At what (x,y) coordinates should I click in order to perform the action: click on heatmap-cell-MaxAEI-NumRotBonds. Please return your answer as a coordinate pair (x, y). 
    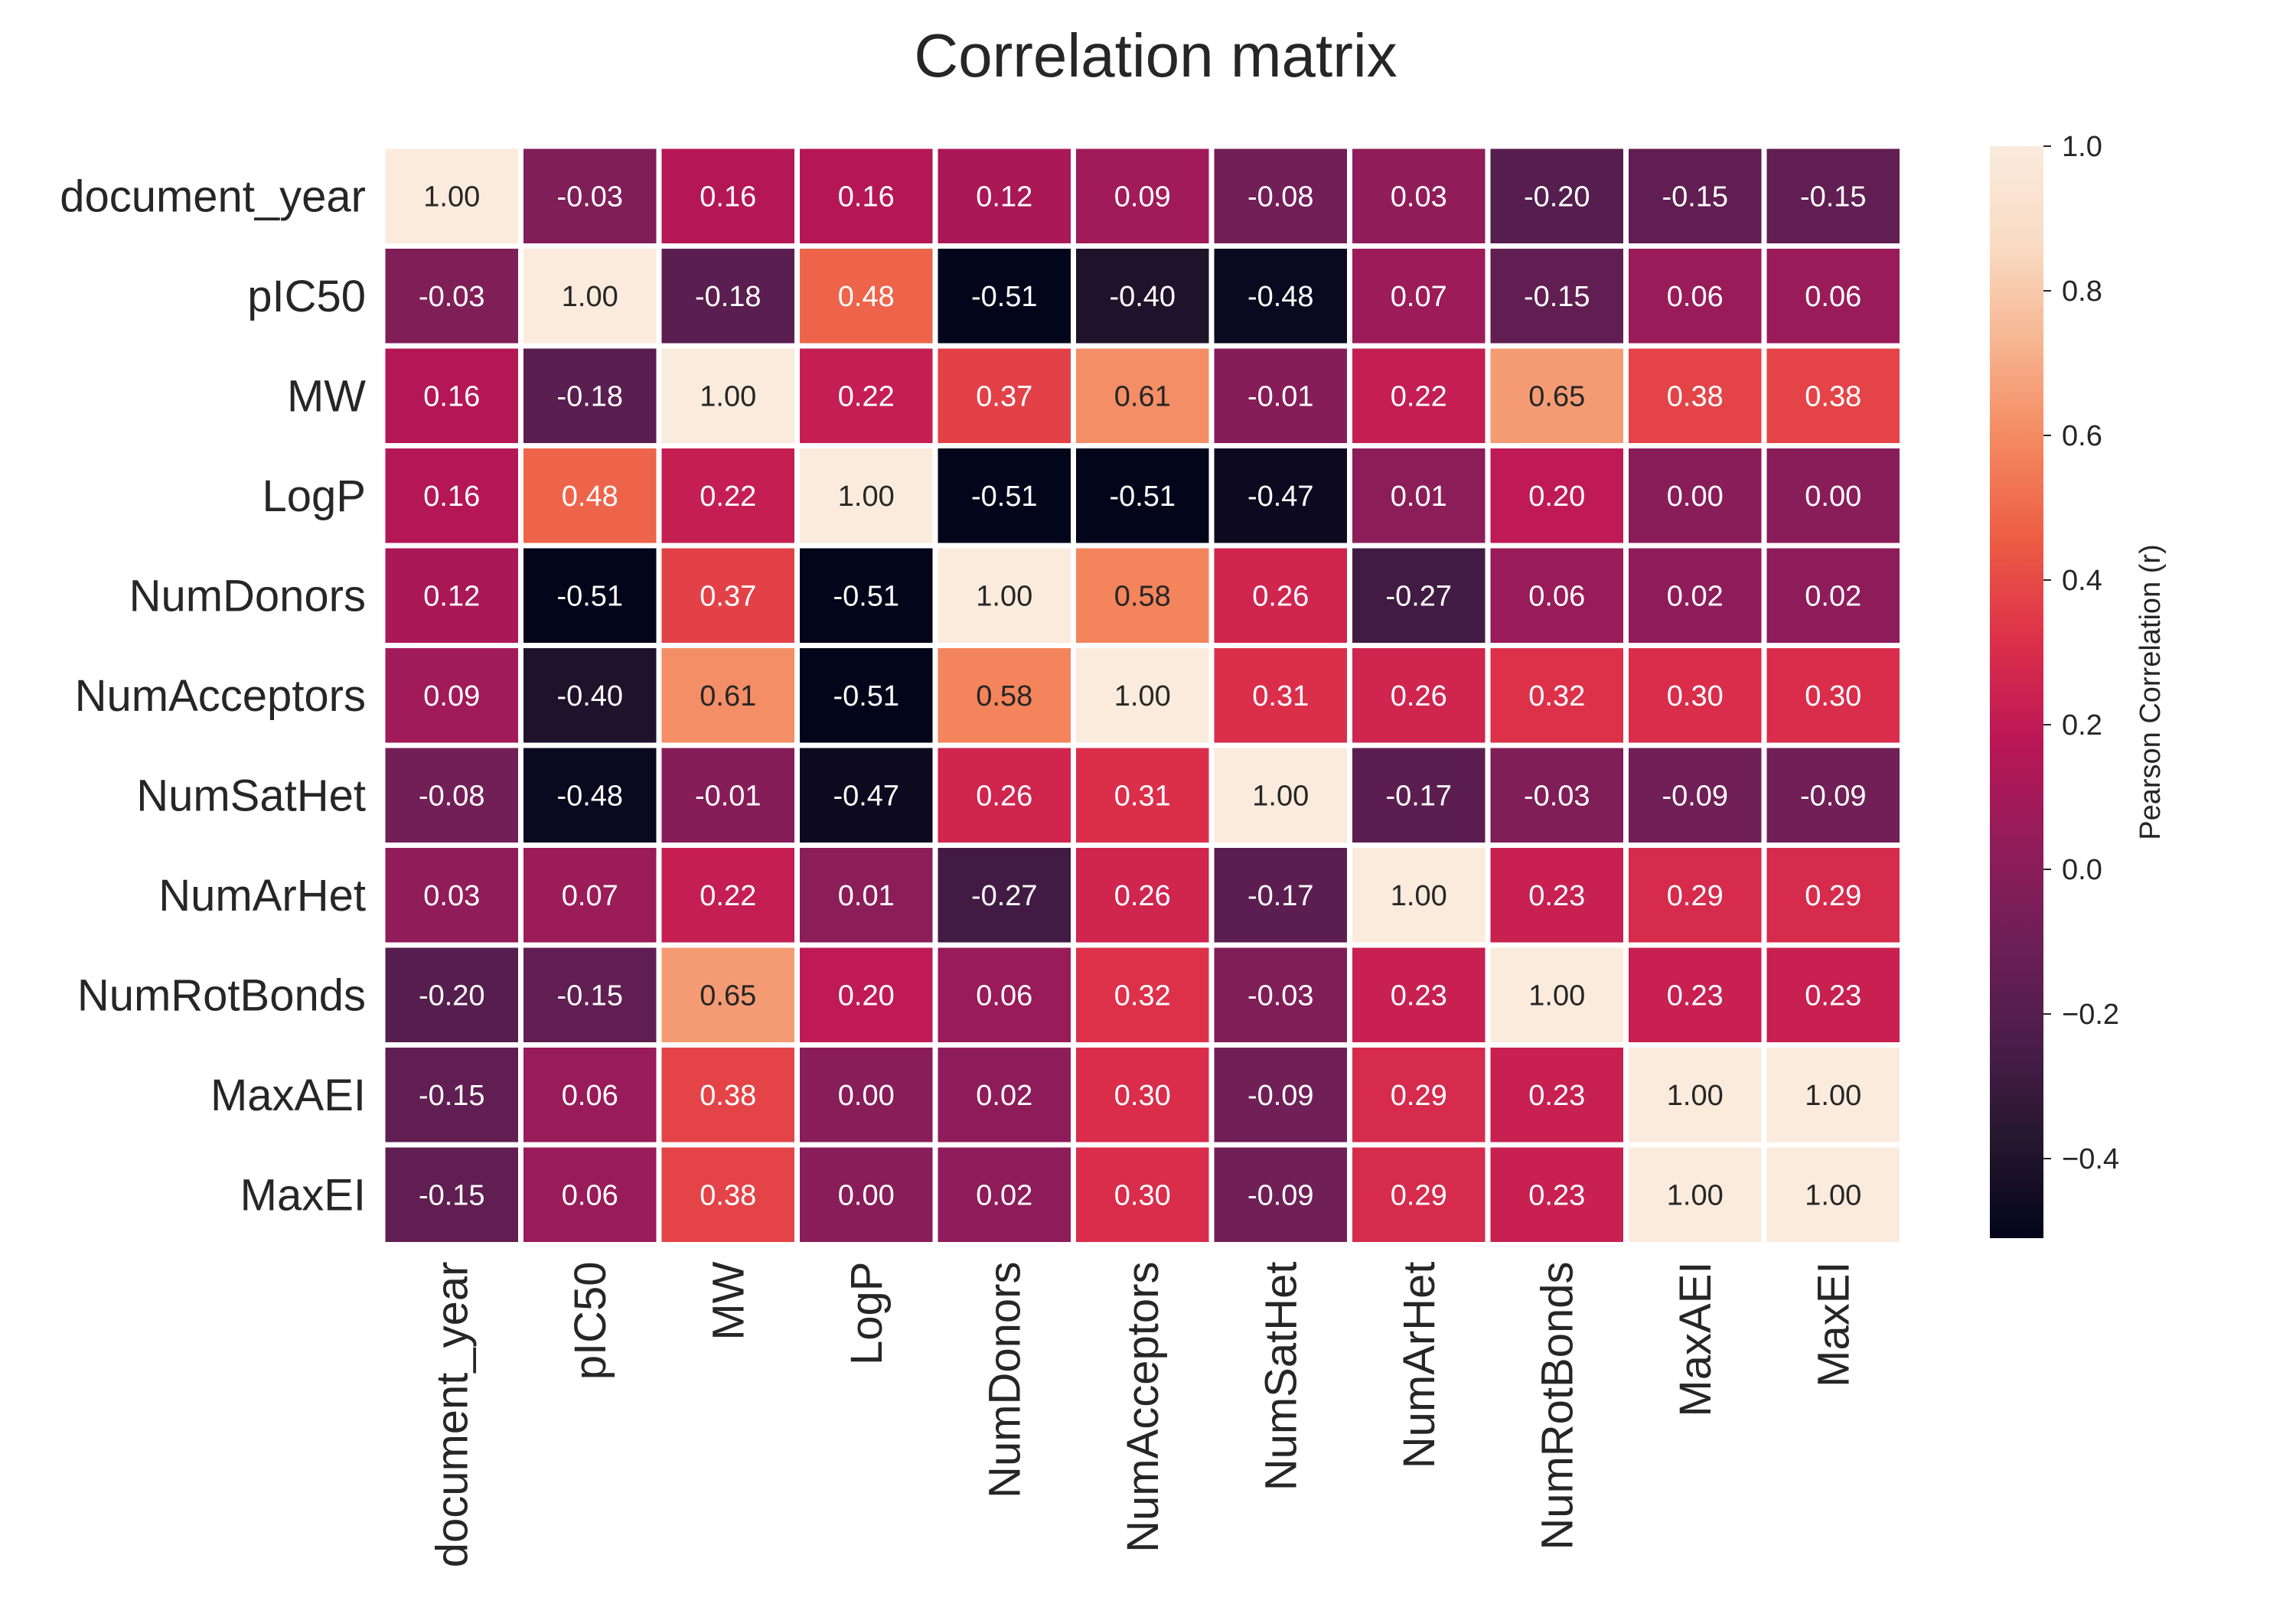
    Looking at the image, I should click on (1556, 1095).